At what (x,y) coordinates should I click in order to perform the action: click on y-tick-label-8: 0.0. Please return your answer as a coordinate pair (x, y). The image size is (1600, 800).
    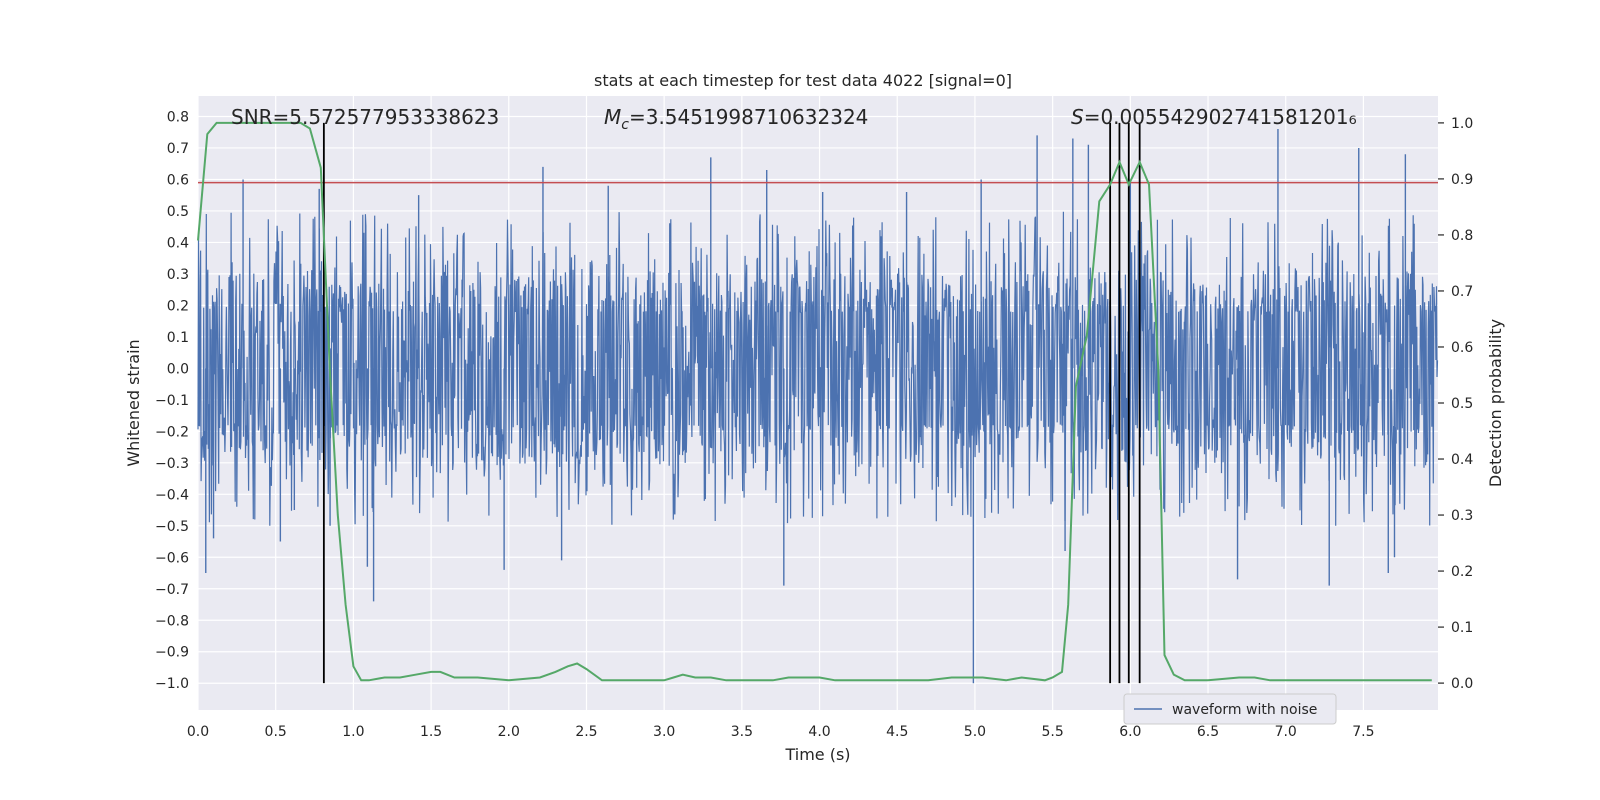
    Looking at the image, I should click on (178, 369).